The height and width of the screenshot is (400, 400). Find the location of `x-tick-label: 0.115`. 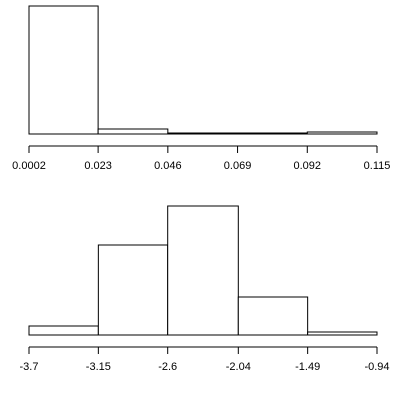

x-tick-label: 0.115 is located at coordinates (377, 166).